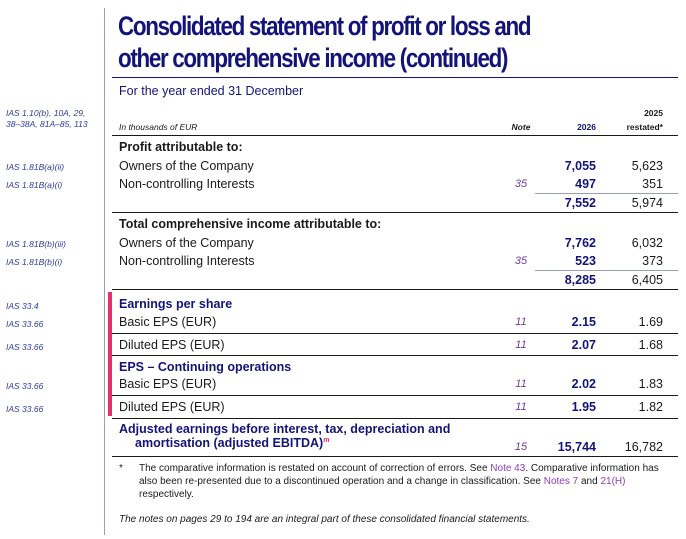 Image resolution: width=686 pixels, height=539 pixels. I want to click on value-2026: 2.15, so click(583, 322).